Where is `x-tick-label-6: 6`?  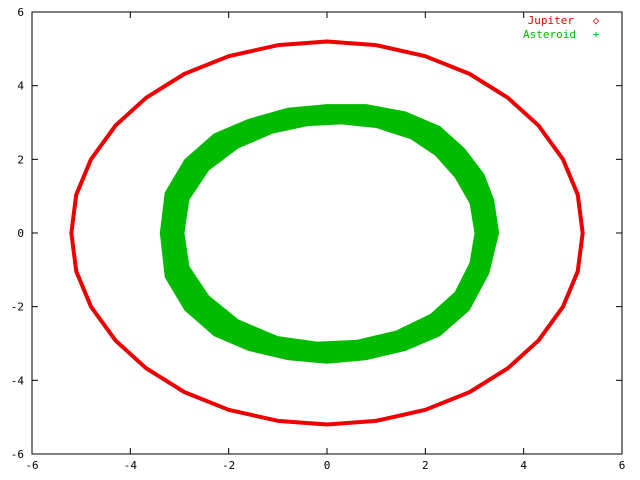
x-tick-label-6: 6 is located at coordinates (622, 465).